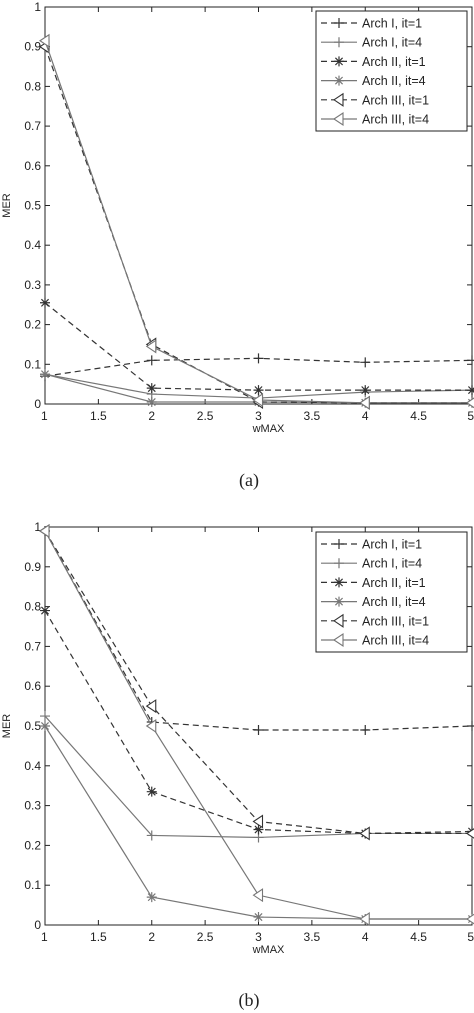 The image size is (474, 1013). What do you see at coordinates (394, 583) in the screenshot?
I see `legend-label: Arch II, it=1` at bounding box center [394, 583].